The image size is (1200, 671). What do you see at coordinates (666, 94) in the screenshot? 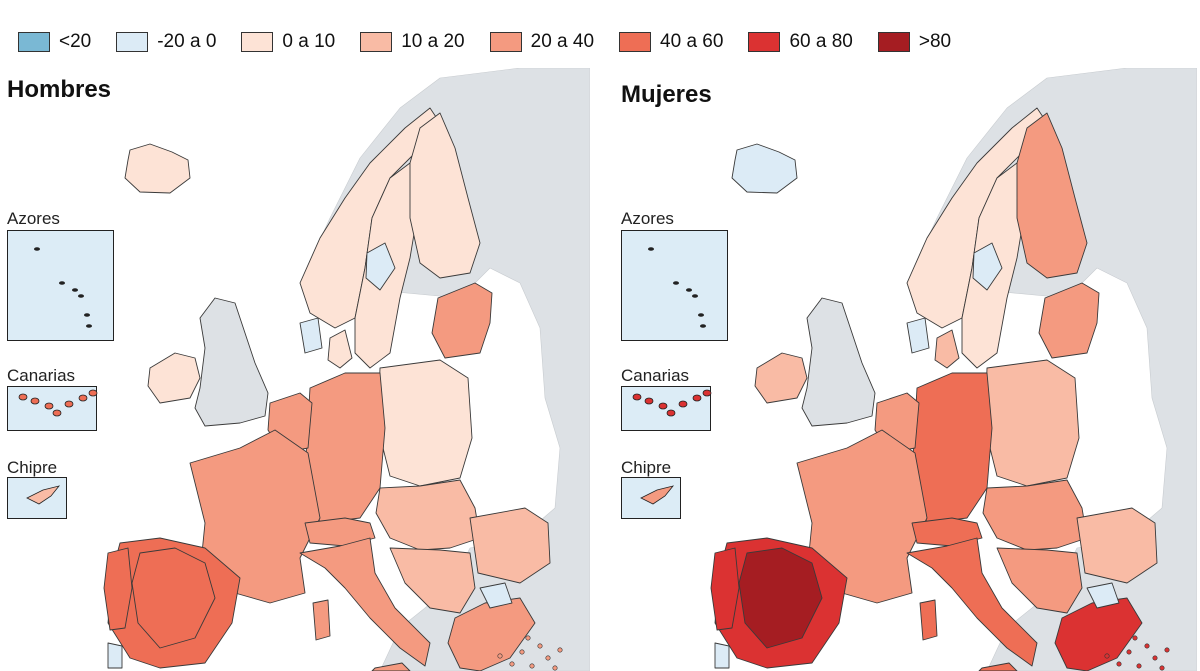
I see `map-title: Mujeres` at bounding box center [666, 94].